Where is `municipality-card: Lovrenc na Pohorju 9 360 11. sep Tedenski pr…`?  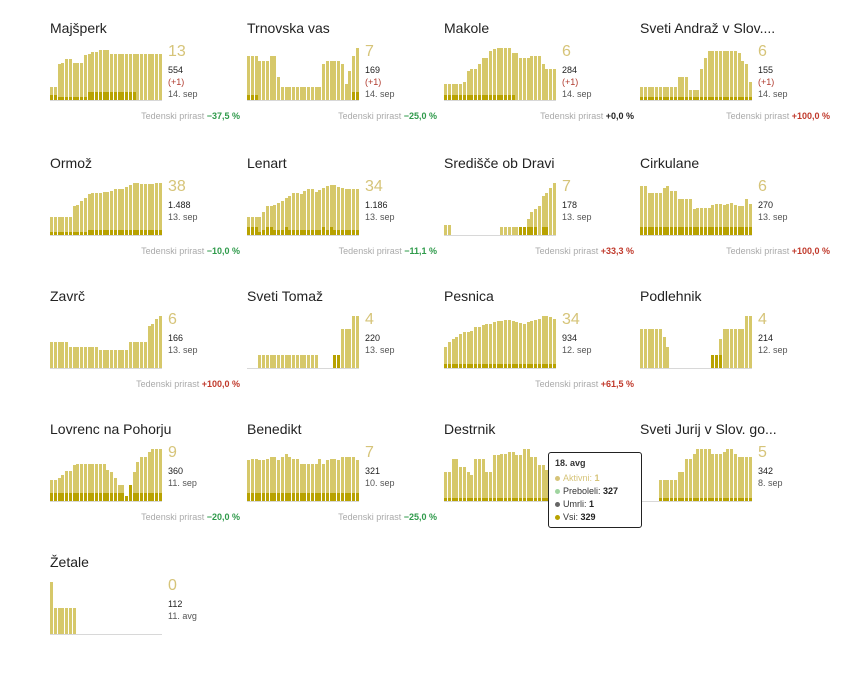 municipality-card: Lovrenc na Pohorju 9 360 11. sep Tedenski pr… is located at coordinates (145, 481).